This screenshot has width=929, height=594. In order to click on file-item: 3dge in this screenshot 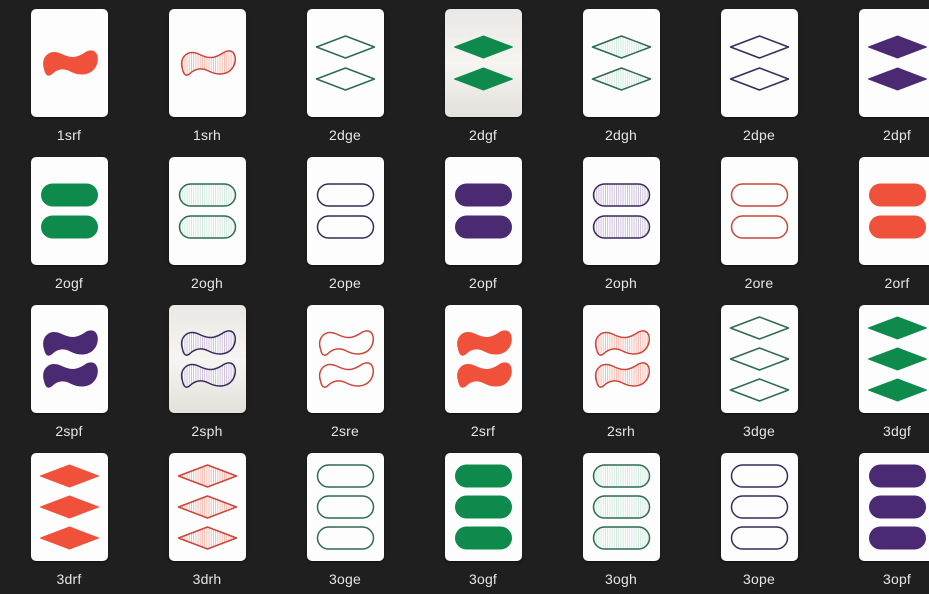, I will do `click(759, 370)`.